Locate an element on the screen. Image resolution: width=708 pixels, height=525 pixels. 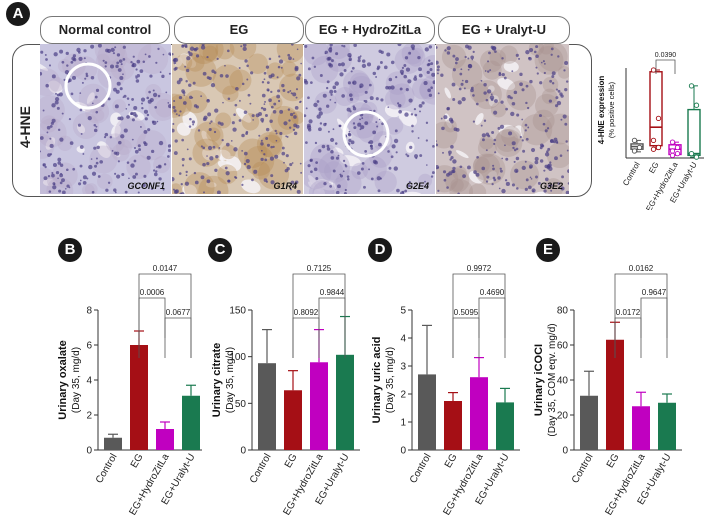
image-code-label: G3E2 is located at coordinates (551, 186).